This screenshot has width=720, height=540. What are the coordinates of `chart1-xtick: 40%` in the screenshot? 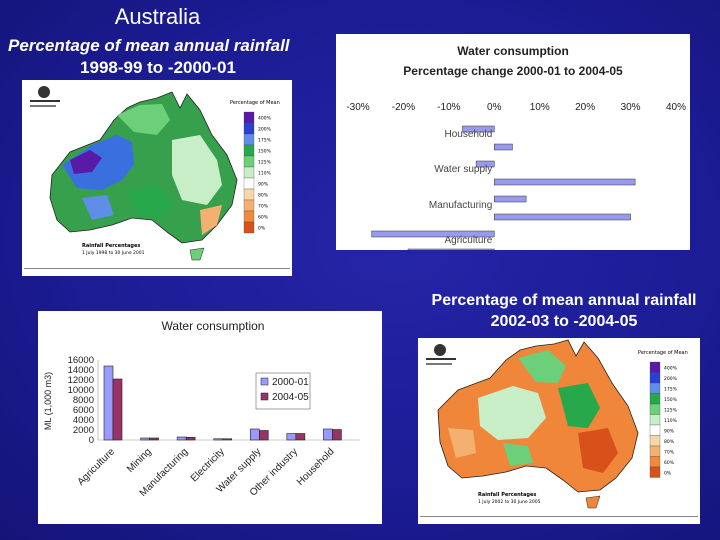 It's located at (676, 107).